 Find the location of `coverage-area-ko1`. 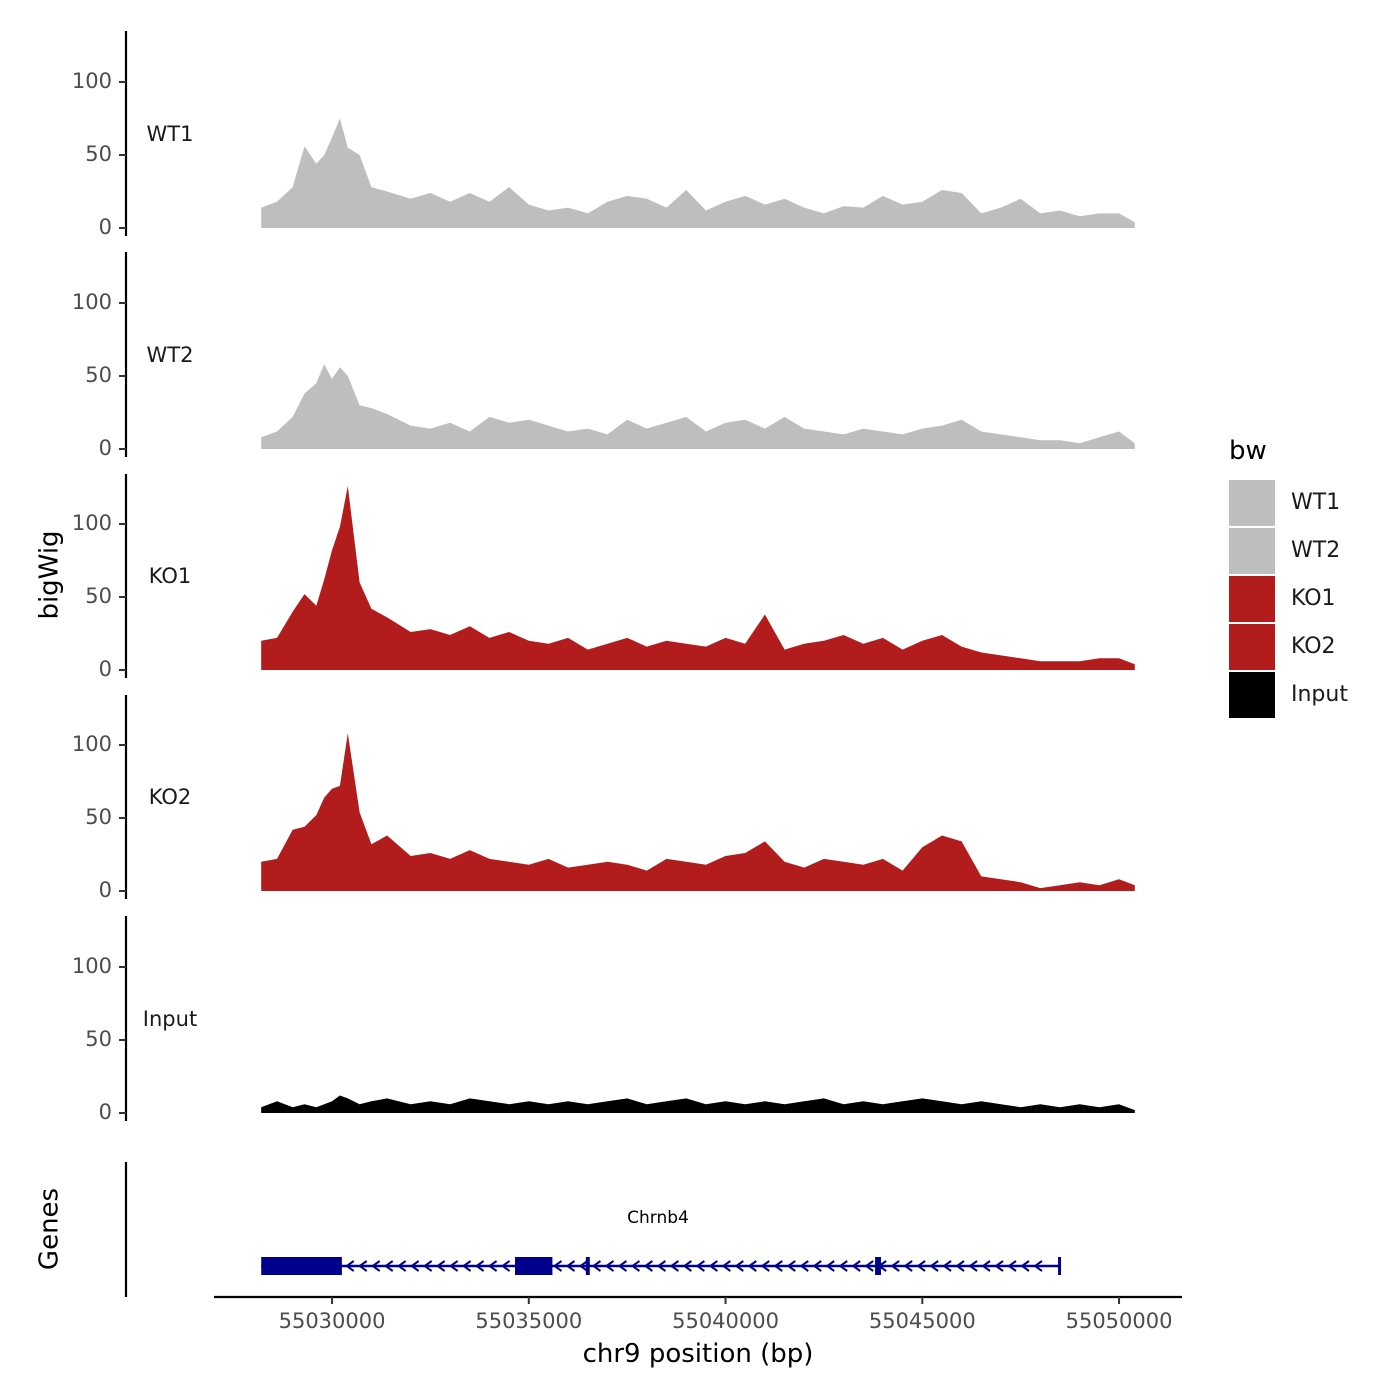

coverage-area-ko1 is located at coordinates (698, 578).